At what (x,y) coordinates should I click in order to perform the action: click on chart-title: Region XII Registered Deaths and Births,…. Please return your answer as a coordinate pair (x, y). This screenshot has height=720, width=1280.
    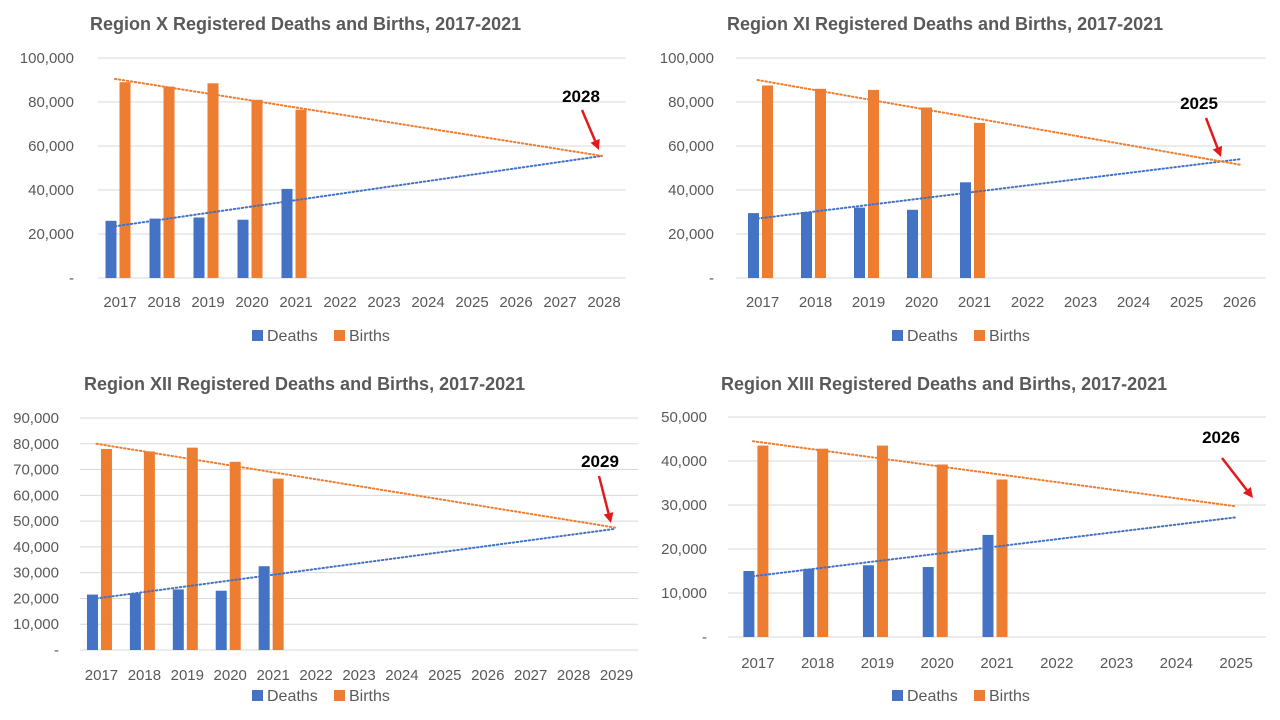
    Looking at the image, I should click on (304, 384).